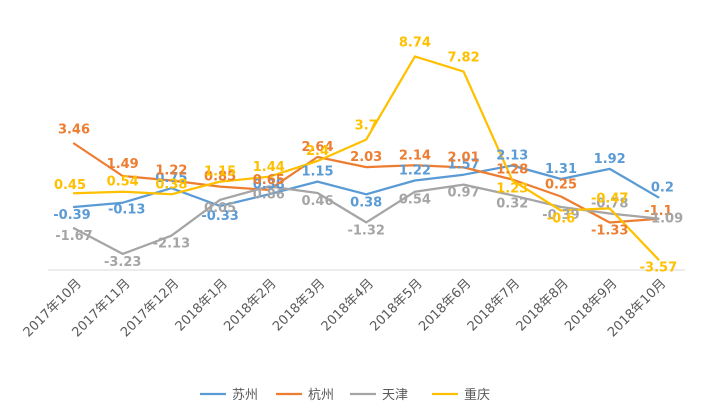  Describe the element at coordinates (123, 164) in the screenshot. I see `data-label: 1.49` at that location.